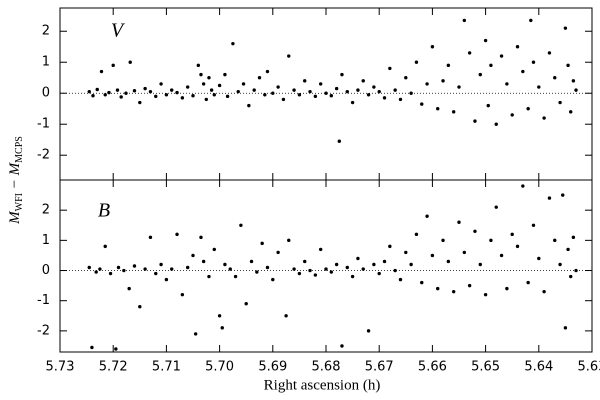 This screenshot has height=400, width=600. I want to click on x-tick-label: 5.69, so click(272, 367).